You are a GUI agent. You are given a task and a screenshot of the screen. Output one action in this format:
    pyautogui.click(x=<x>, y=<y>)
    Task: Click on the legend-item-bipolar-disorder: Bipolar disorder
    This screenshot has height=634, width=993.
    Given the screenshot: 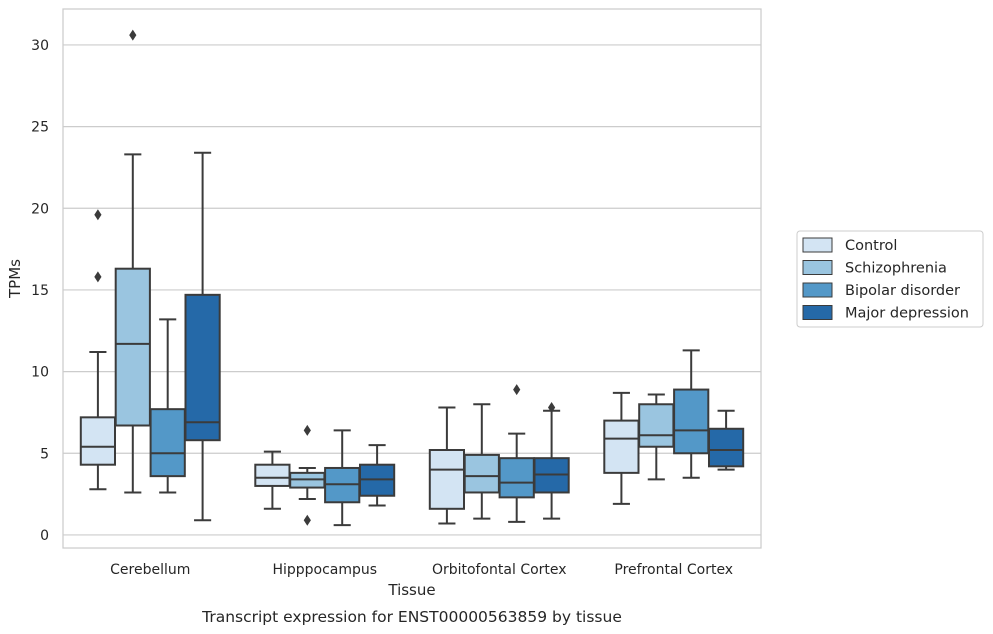 What is the action you would take?
    pyautogui.click(x=881, y=290)
    